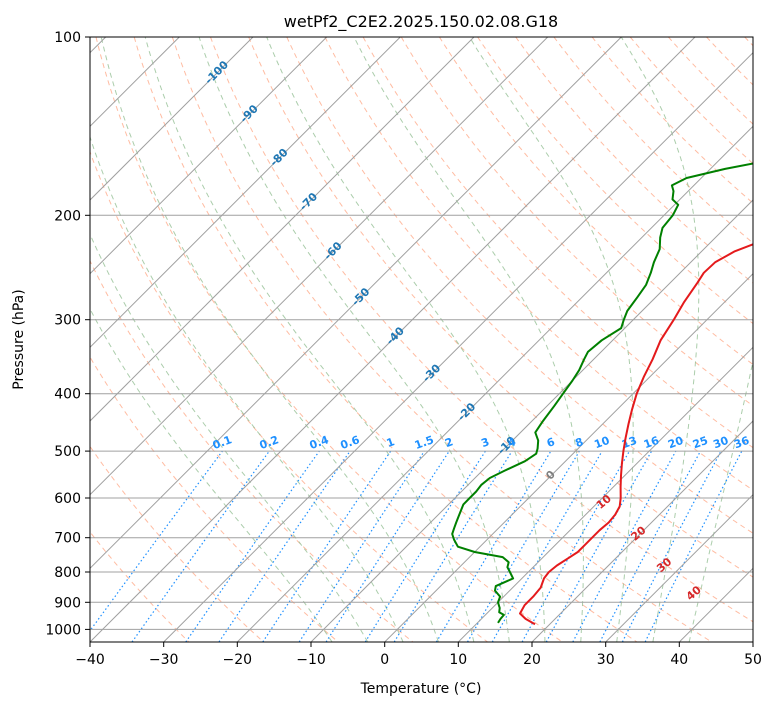  What do you see at coordinates (424, 442) in the screenshot?
I see `mixing-ratio-label: 1.5` at bounding box center [424, 442].